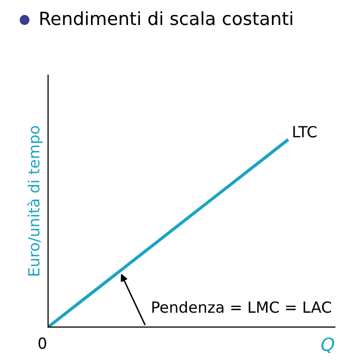 This screenshot has height=363, width=351. Describe the element at coordinates (305, 132) in the screenshot. I see `series-label: LTC` at that location.